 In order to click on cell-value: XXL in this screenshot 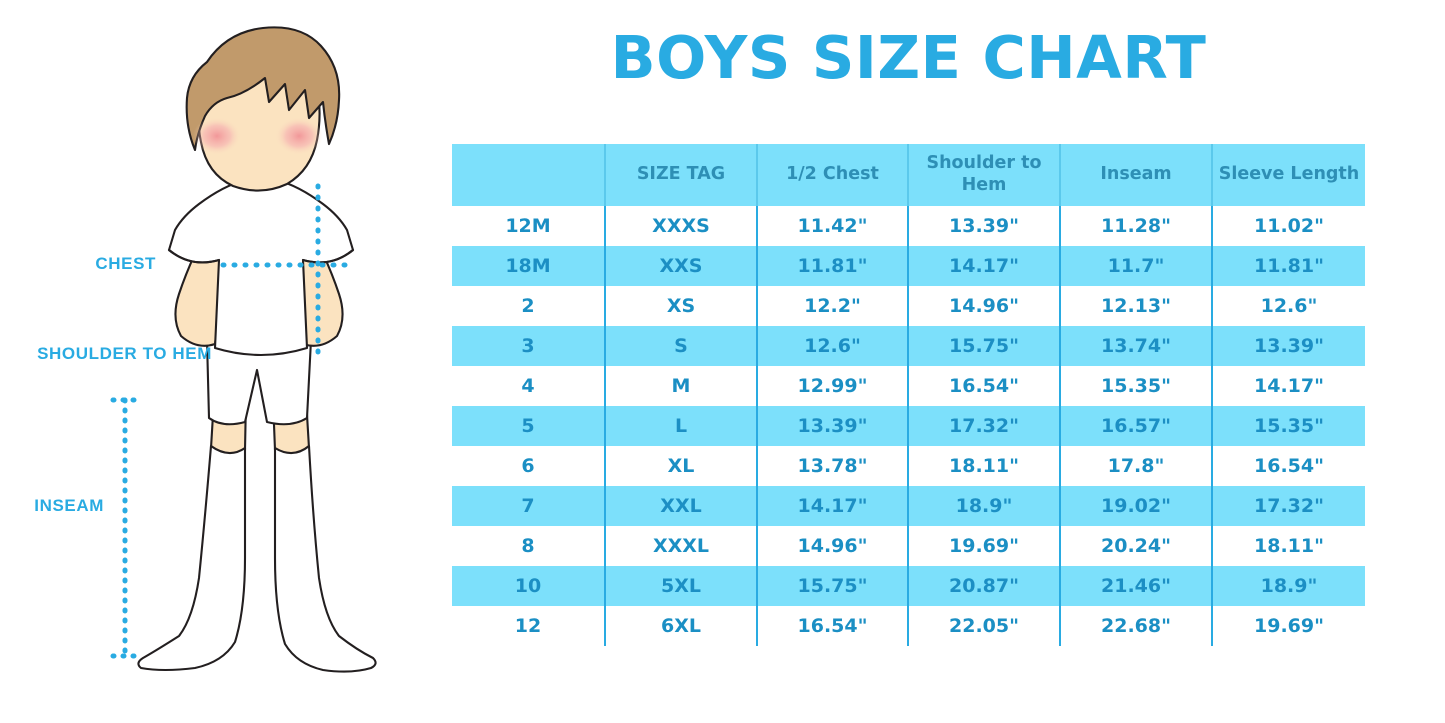, I will do `click(681, 506)`.